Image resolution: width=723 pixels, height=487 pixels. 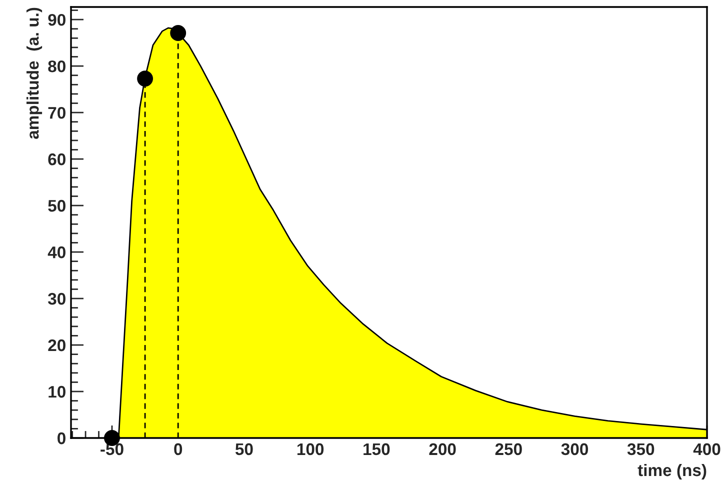 What do you see at coordinates (574, 449) in the screenshot?
I see `x-tick-label: 300` at bounding box center [574, 449].